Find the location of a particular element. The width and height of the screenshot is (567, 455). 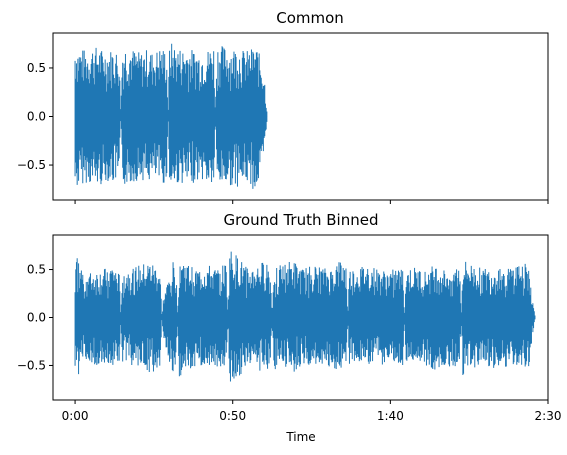

chart-title-ground-truth-binned: Ground Truth Binned is located at coordinates (301, 220).